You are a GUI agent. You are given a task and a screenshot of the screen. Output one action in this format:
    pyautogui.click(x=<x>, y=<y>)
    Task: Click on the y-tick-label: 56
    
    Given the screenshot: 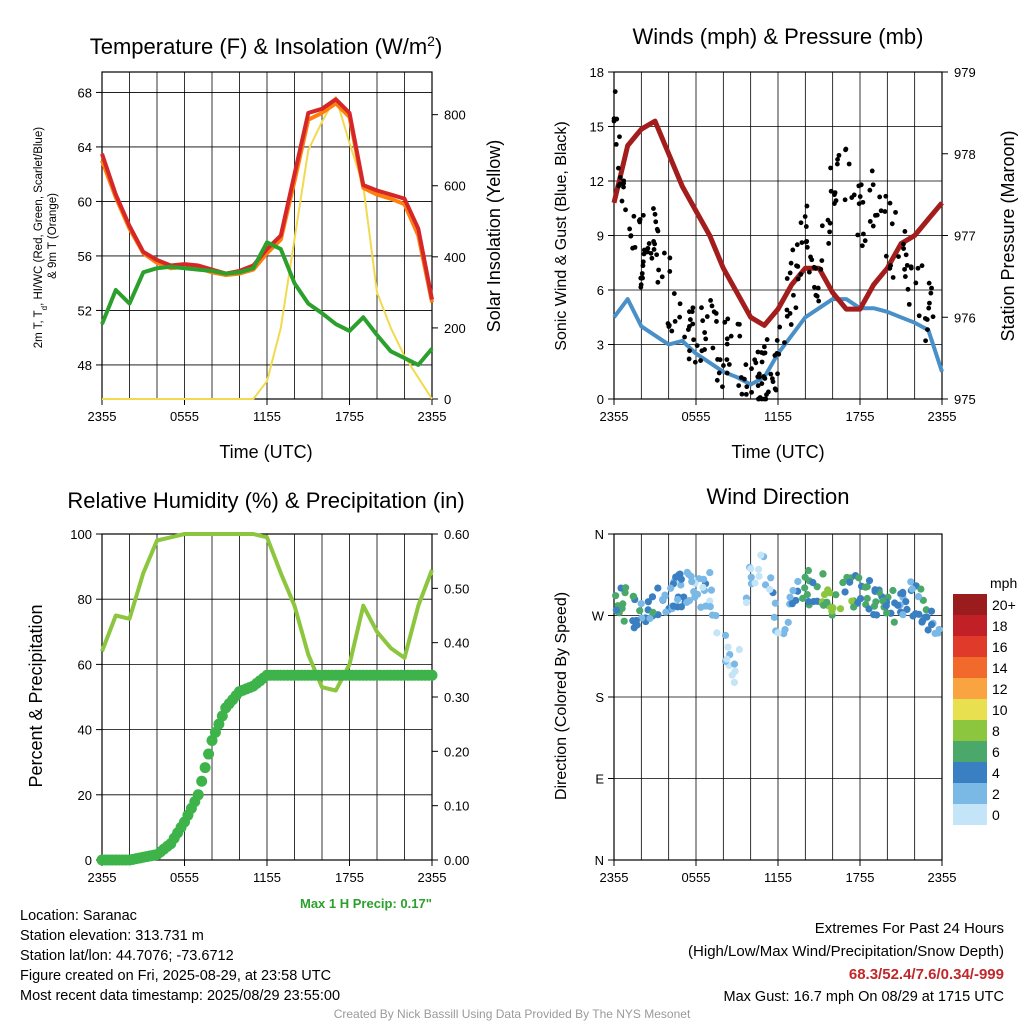 What is the action you would take?
    pyautogui.click(x=85, y=256)
    